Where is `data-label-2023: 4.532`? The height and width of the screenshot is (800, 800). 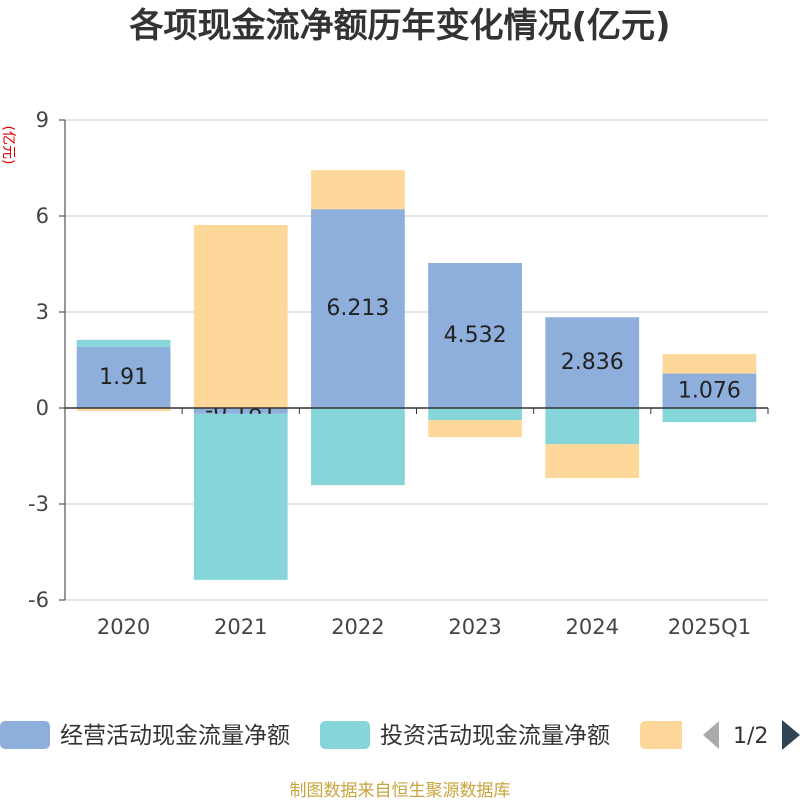
data-label-2023: 4.532 is located at coordinates (475, 335).